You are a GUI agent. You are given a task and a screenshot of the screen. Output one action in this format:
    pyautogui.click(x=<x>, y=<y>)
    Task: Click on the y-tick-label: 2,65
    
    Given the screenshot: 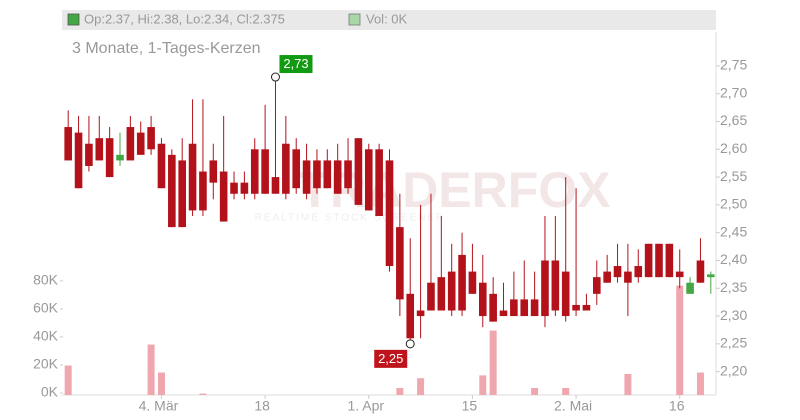 What is the action you would take?
    pyautogui.click(x=733, y=120)
    